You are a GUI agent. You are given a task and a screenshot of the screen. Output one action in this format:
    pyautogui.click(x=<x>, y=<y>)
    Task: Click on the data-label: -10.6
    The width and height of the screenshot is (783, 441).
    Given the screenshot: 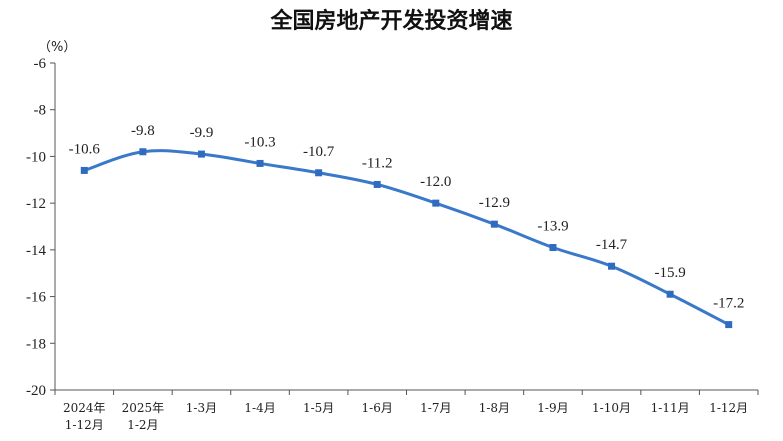 What is the action you would take?
    pyautogui.click(x=85, y=149)
    